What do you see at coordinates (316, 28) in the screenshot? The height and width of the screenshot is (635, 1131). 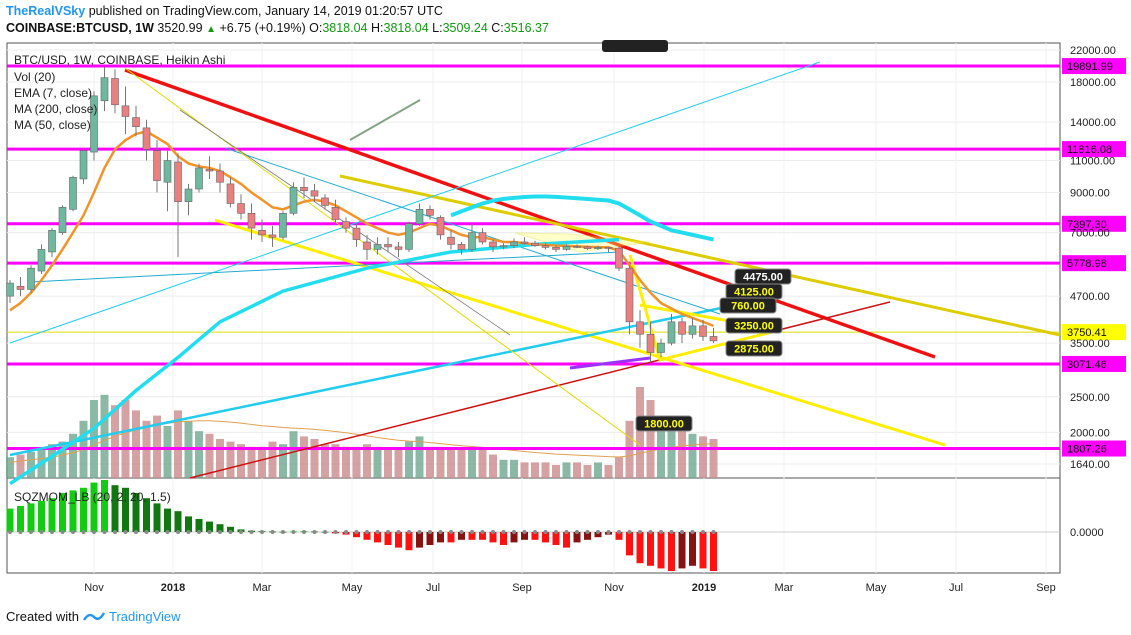 I see `open-label: O:` at bounding box center [316, 28].